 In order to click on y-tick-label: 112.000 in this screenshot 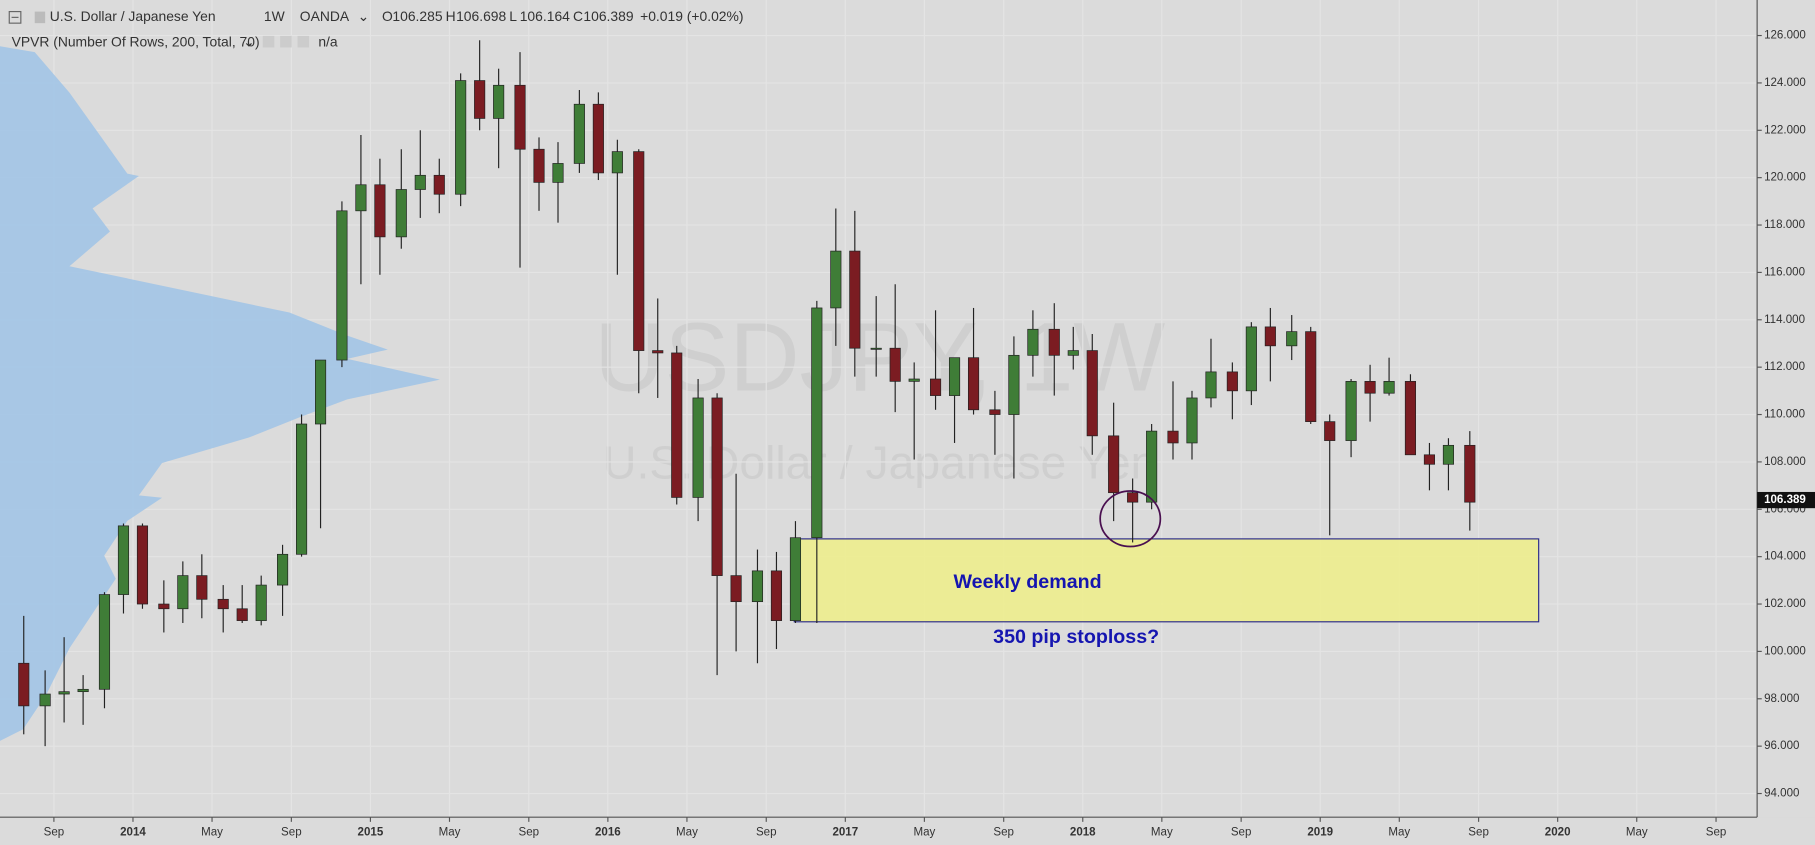, I will do `click(1784, 367)`.